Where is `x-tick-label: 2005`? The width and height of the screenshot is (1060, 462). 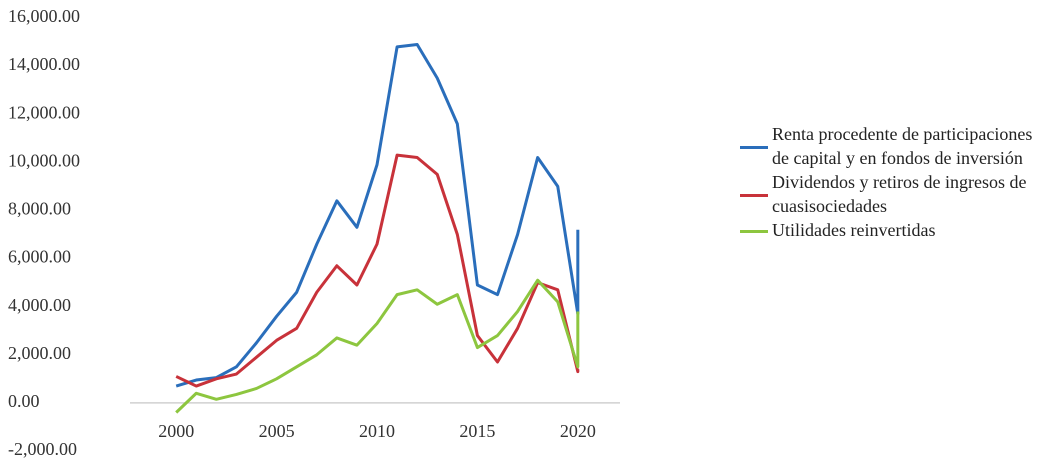 x-tick-label: 2005 is located at coordinates (277, 431).